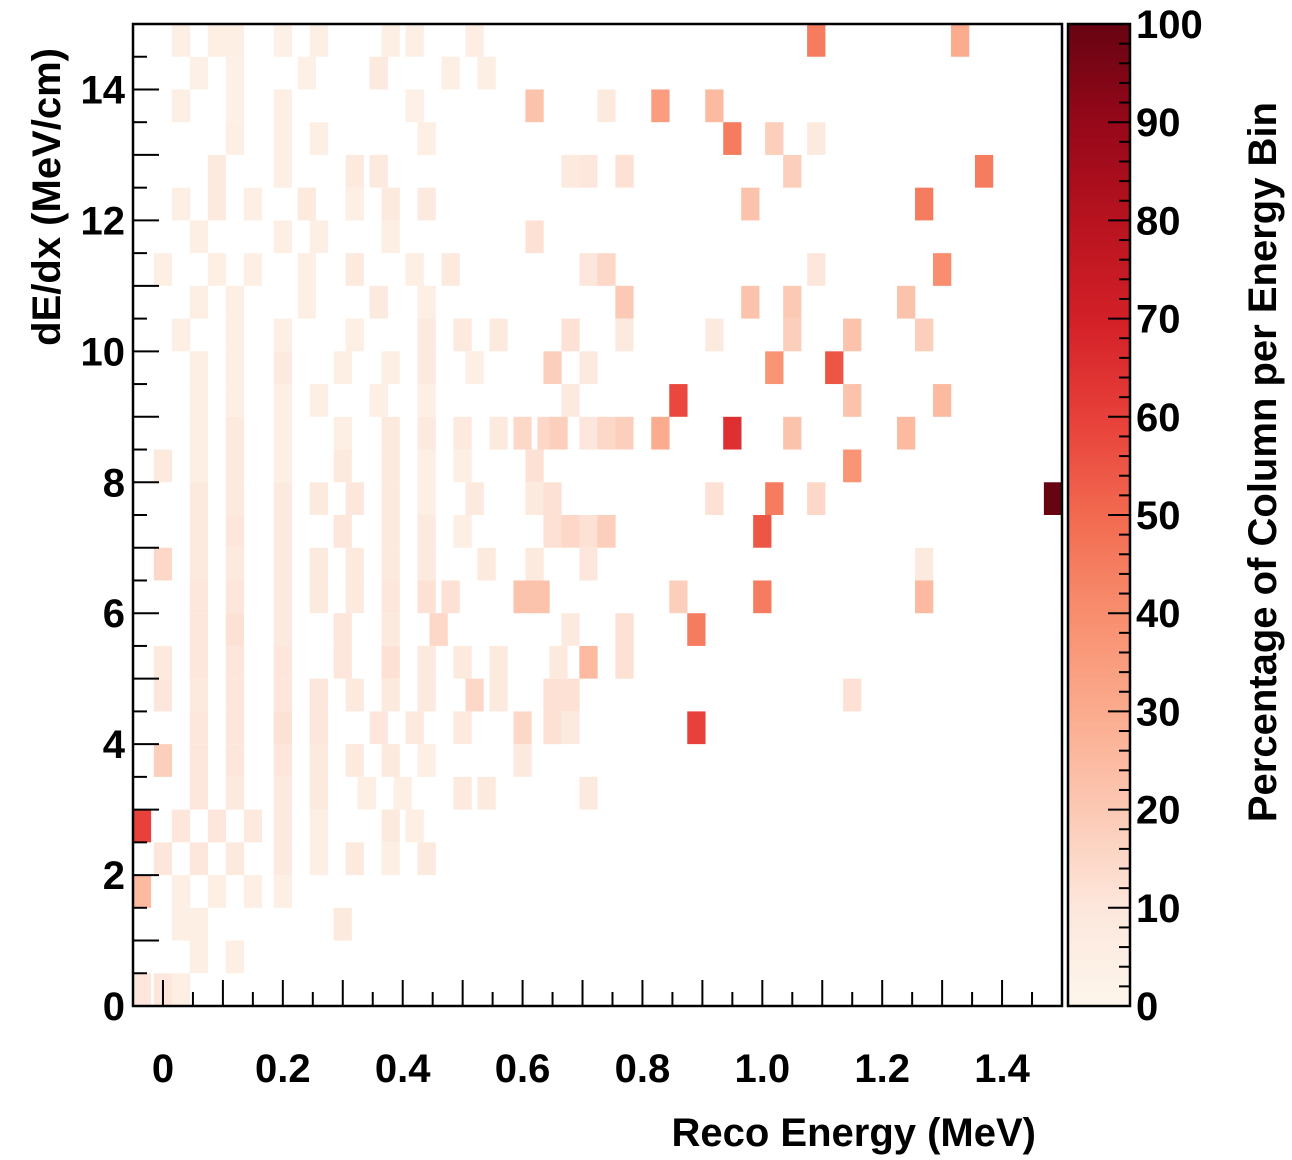 This screenshot has width=1292, height=1160. Describe the element at coordinates (283, 1069) in the screenshot. I see `x-tick-label: 0.2` at that location.